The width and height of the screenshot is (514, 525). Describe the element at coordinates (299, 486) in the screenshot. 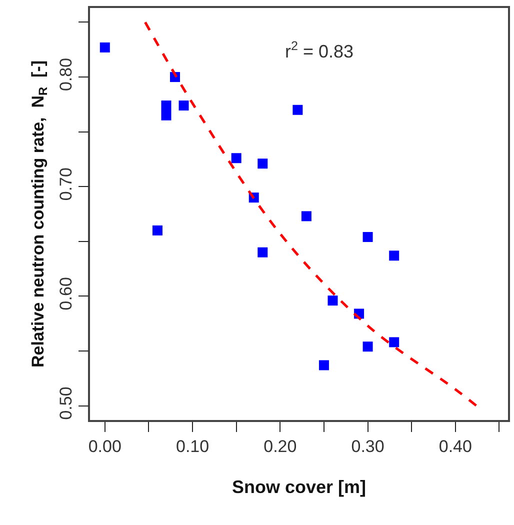

I see `x-axis-title: Snow cover [m]` at that location.